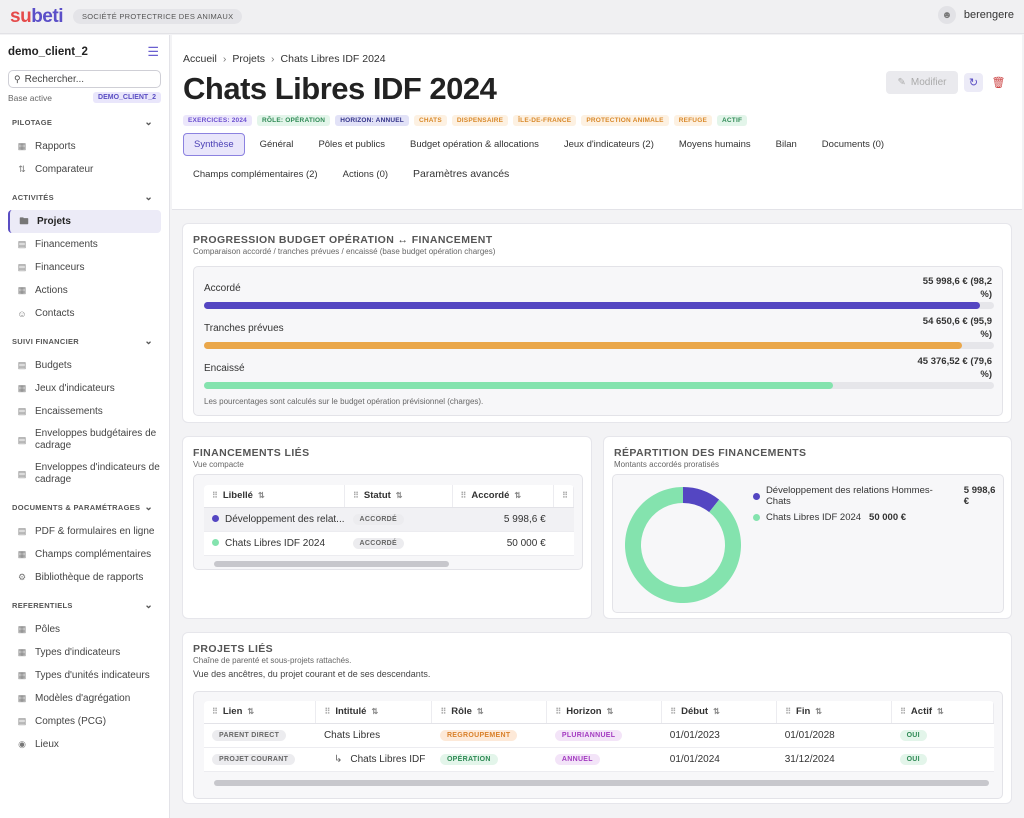 This screenshot has height=818, width=1024. Describe the element at coordinates (260, 712) in the screenshot. I see `col-lien: ⠿ Lien ⇅` at that location.